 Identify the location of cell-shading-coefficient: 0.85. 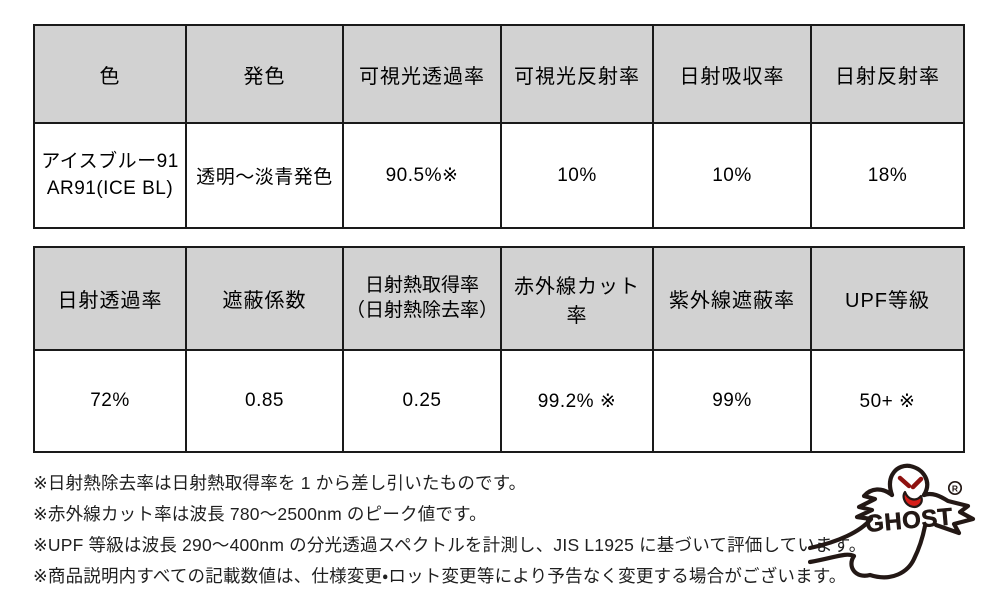
(264, 401).